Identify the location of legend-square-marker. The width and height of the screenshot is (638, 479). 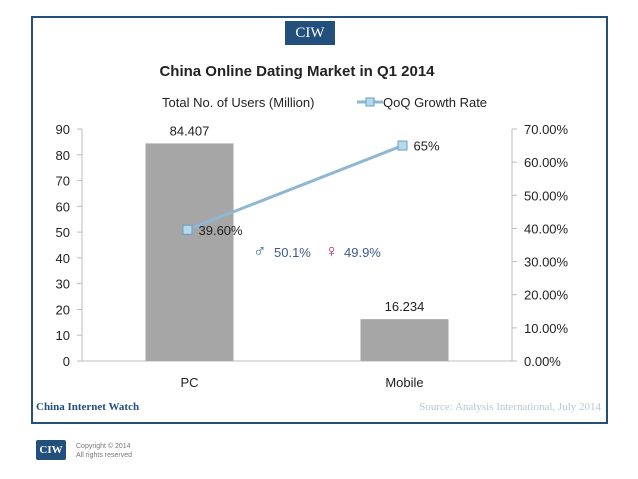
(370, 102).